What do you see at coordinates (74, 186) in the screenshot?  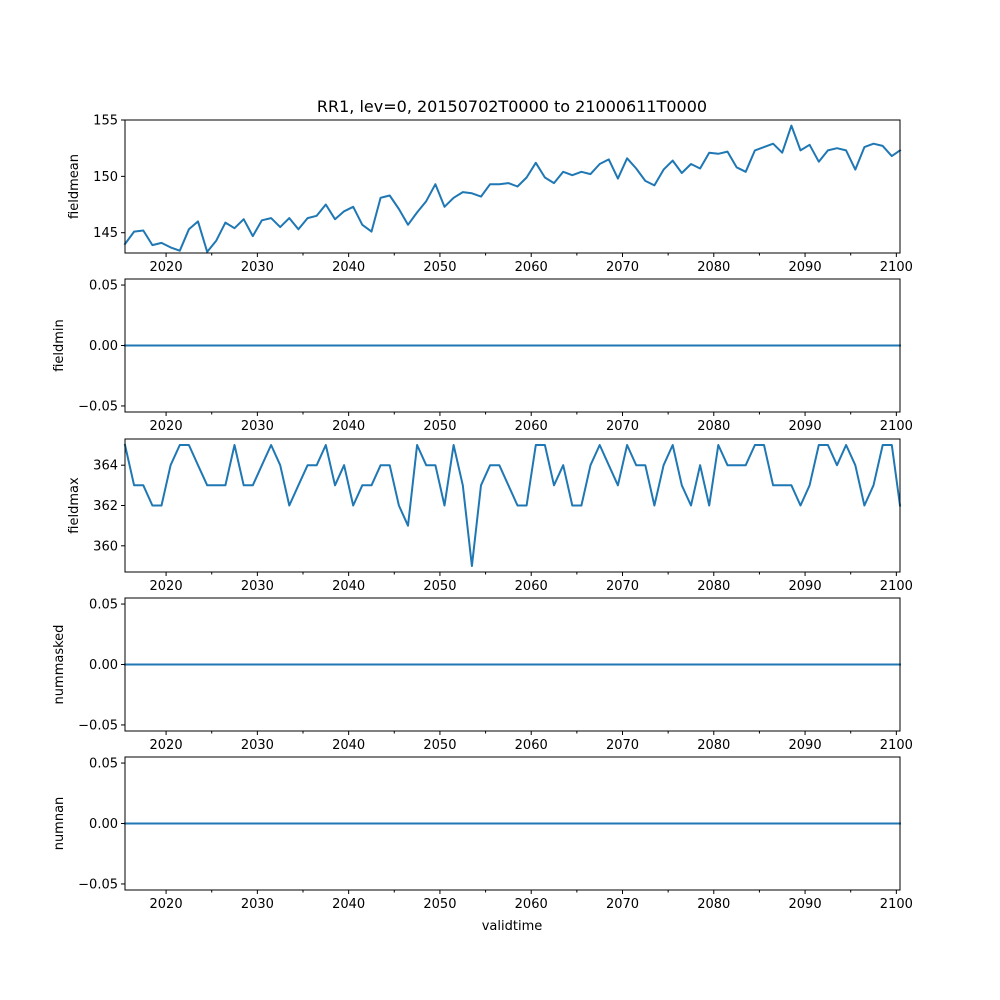 I see `y-axis-label: fieldmean` at bounding box center [74, 186].